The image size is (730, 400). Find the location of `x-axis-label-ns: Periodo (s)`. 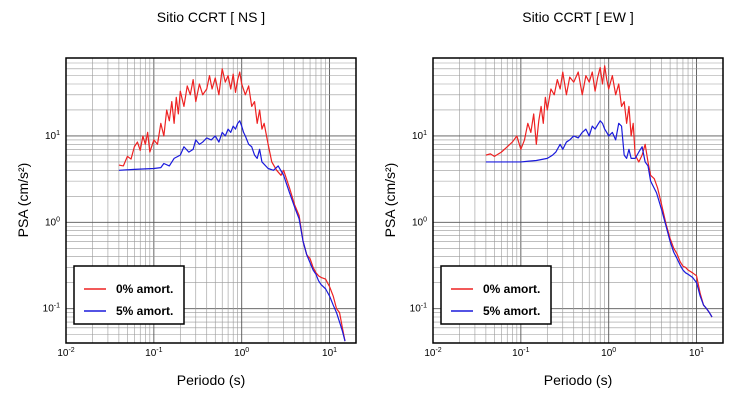

x-axis-label-ns: Periodo (s) is located at coordinates (211, 380).